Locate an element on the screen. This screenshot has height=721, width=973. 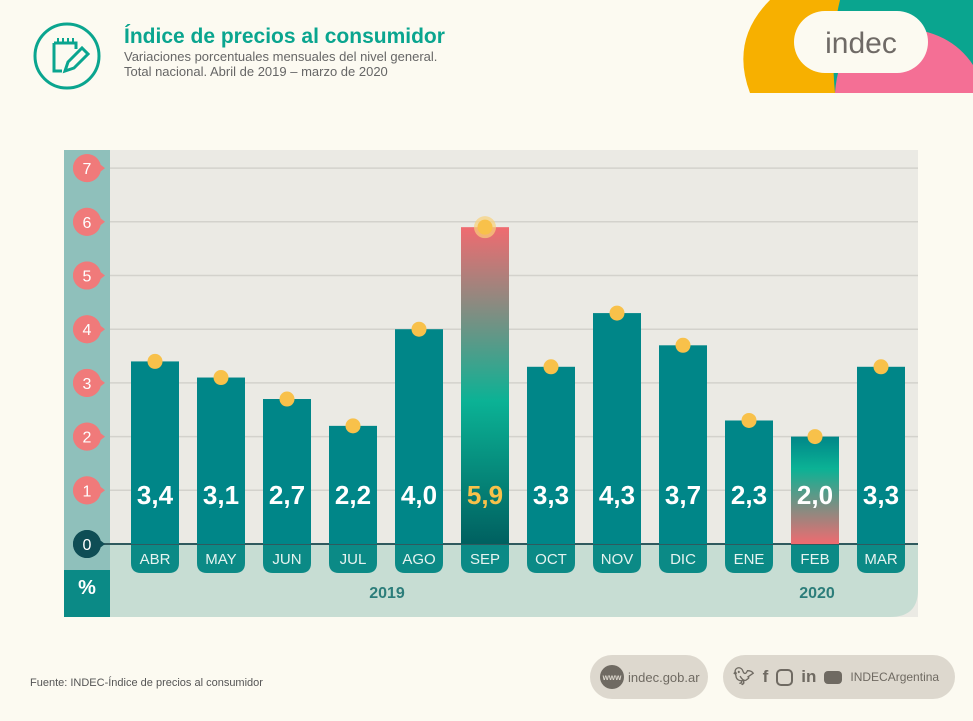
y-tick-label: 3 is located at coordinates (87, 384).